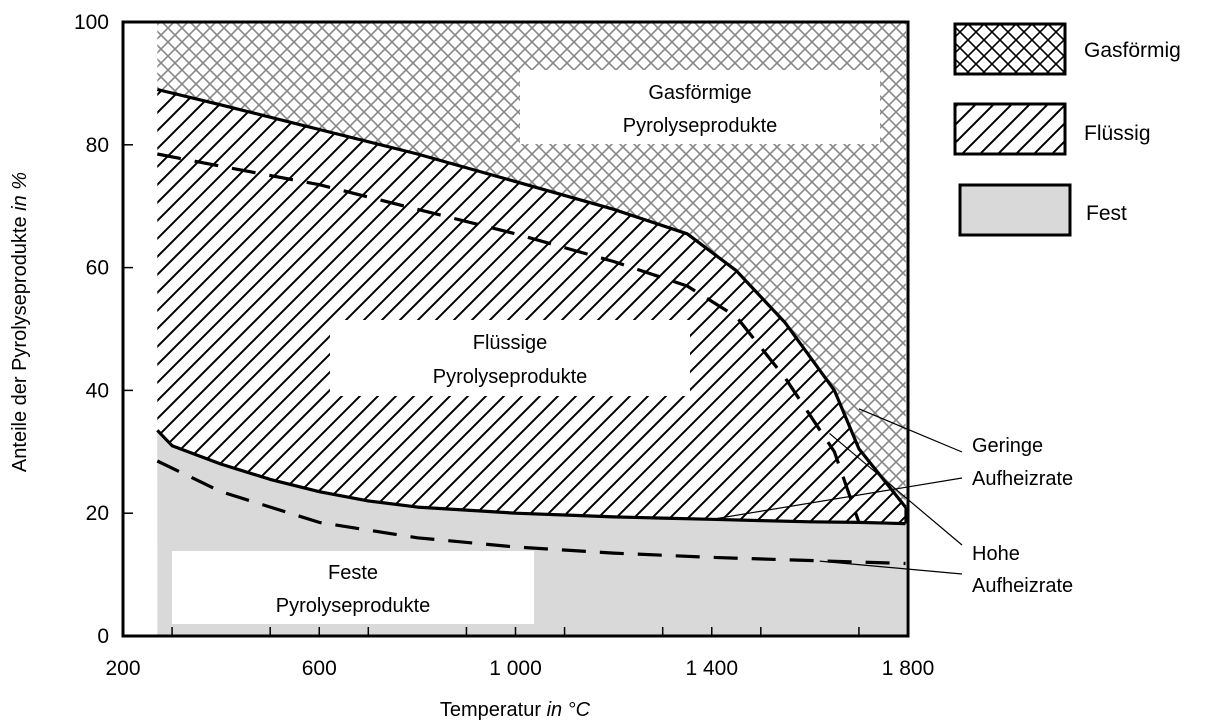  Describe the element at coordinates (97, 268) in the screenshot. I see `y-tick-label: 60` at that location.